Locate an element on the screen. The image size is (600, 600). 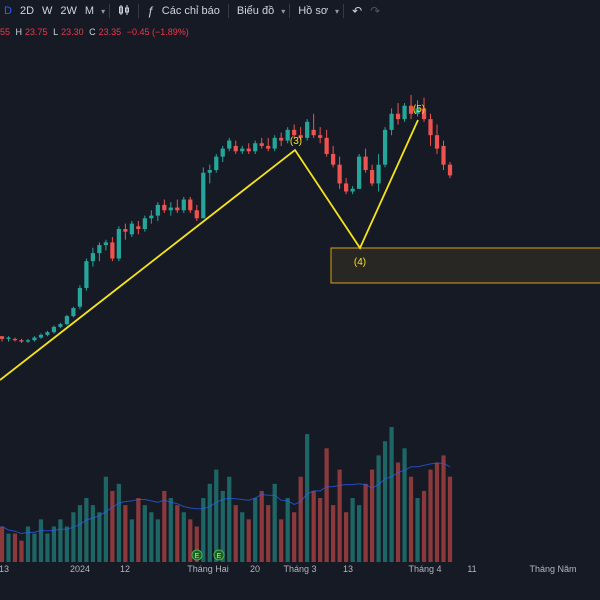
ohlc-close-value: 23.35 is located at coordinates (110, 32).